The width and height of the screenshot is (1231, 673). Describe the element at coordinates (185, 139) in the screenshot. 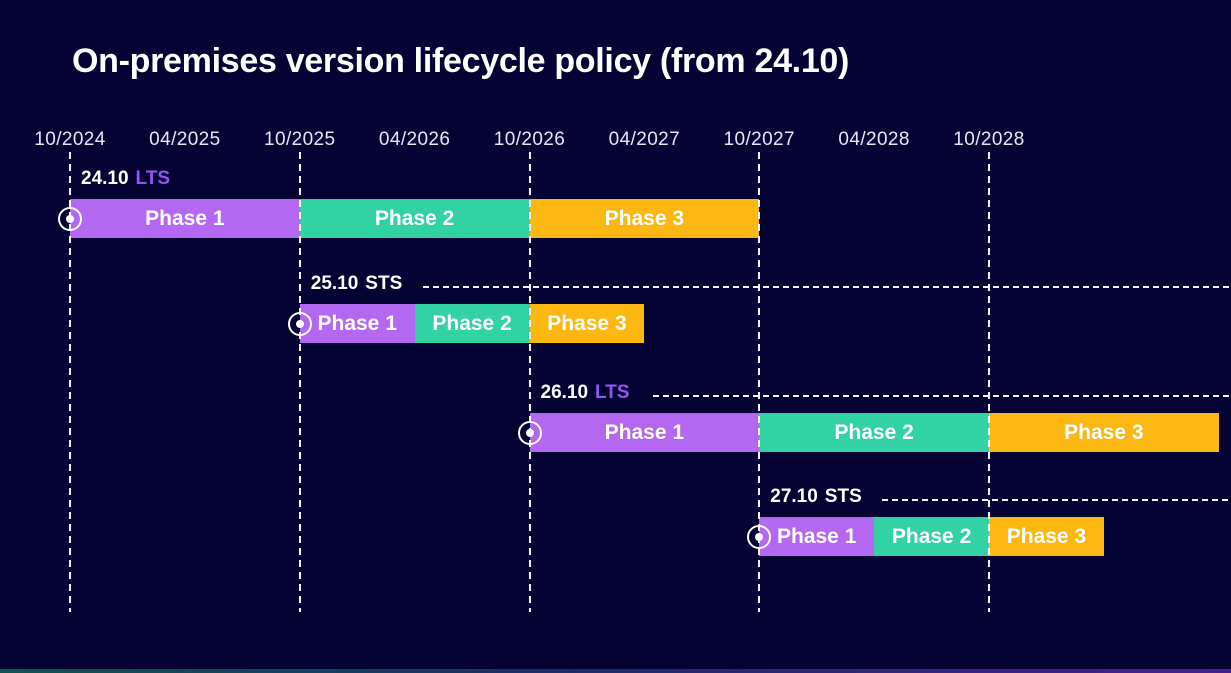

I see `axis-tick-label: 04/2025` at that location.